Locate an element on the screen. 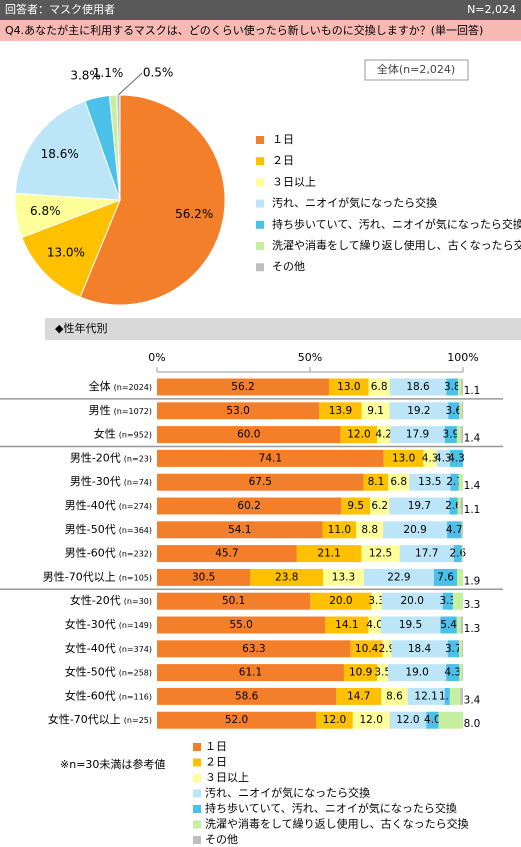  value-label: 12.0 is located at coordinates (334, 720).